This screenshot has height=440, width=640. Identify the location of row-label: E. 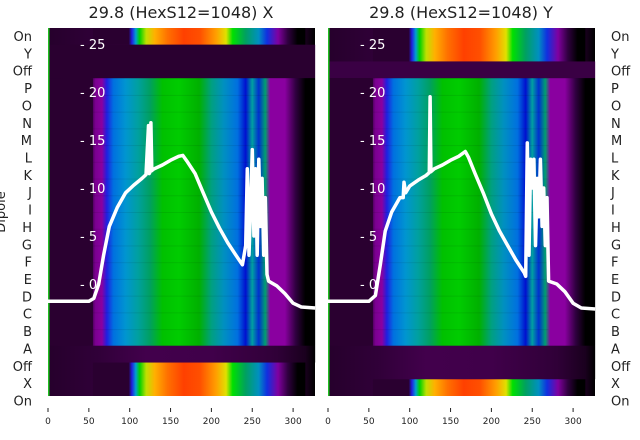
(615, 280).